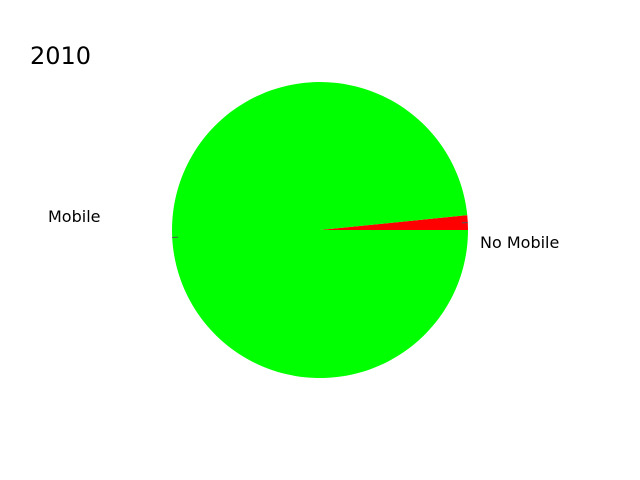 The image size is (640, 480). Describe the element at coordinates (519, 242) in the screenshot. I see `slice-label-no-mobile: No Mobile` at that location.